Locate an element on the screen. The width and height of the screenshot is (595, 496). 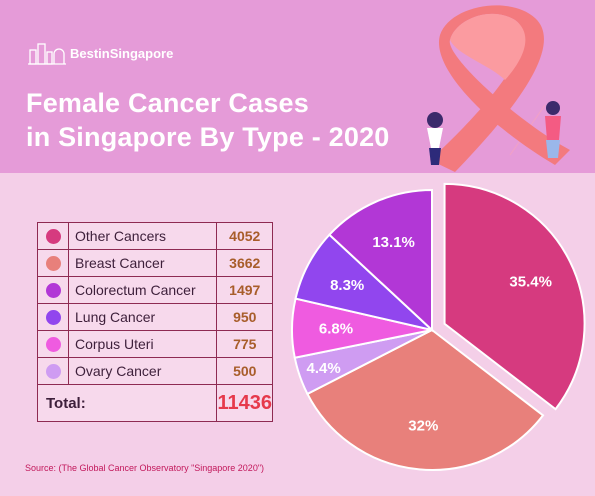
pie-label: 8.3% is located at coordinates (347, 285).